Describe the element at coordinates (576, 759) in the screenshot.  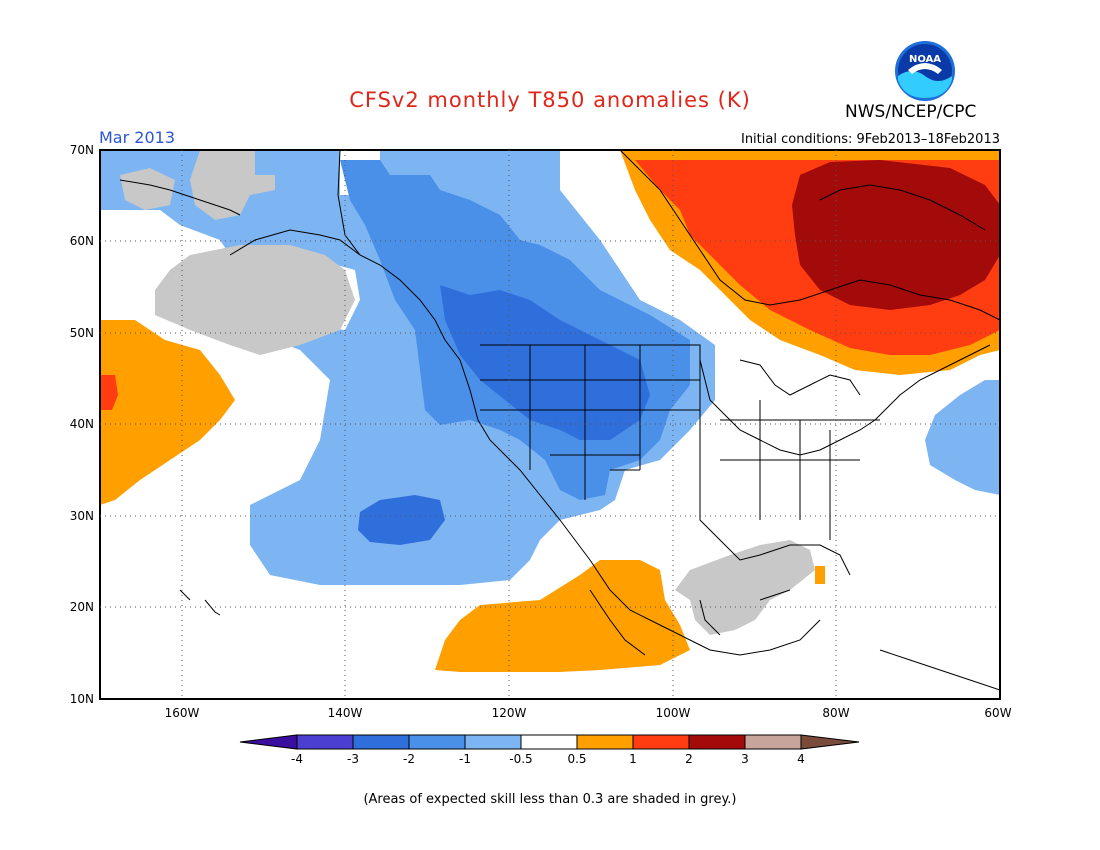
I see `colorbar-label: 0.5` at that location.